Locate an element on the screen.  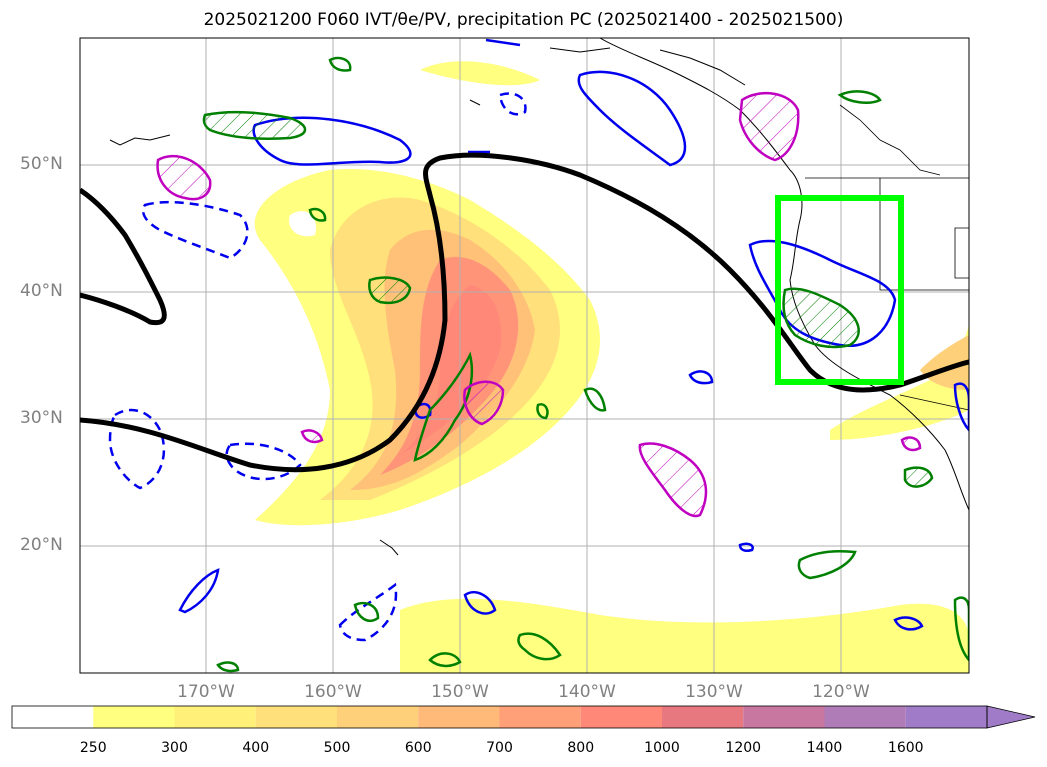
colorbar-tick-label: 1400 is located at coordinates (824, 748).